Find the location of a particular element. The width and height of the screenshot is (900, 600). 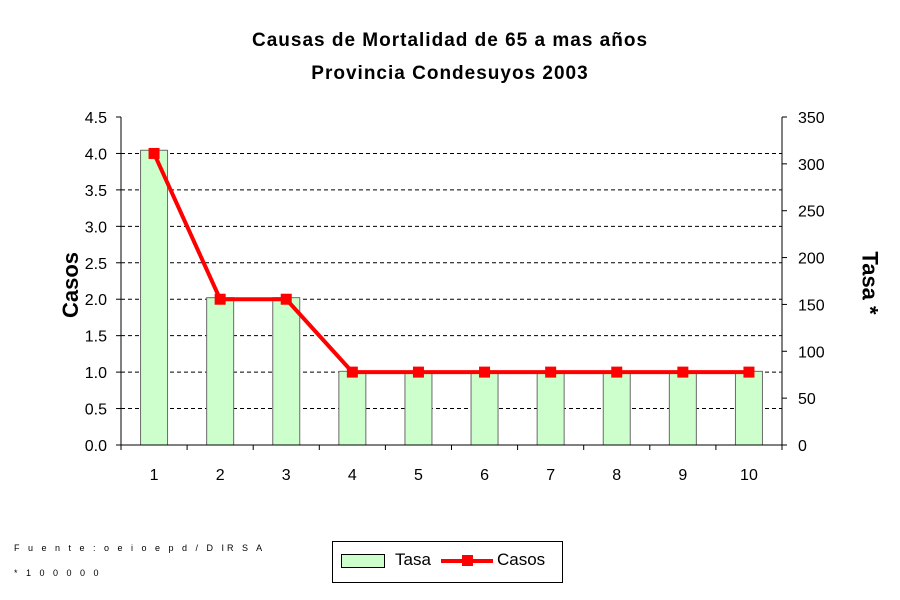

y-tick-label-left: 2.0 is located at coordinates (96, 300).